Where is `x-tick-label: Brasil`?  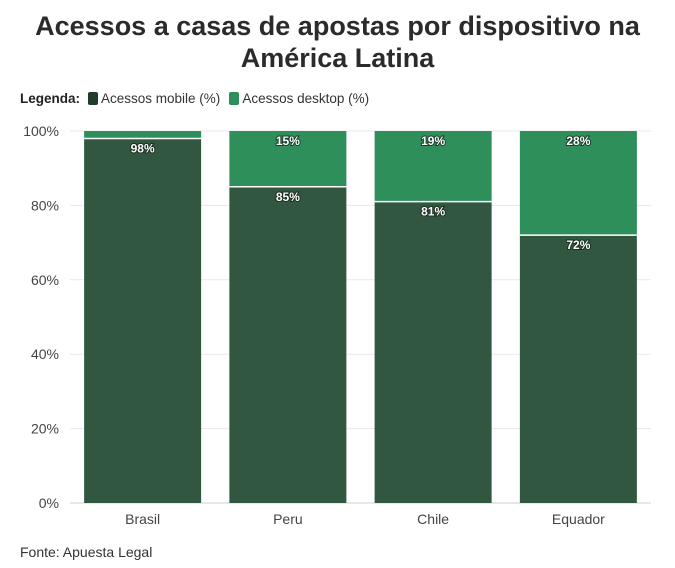
x-tick-label: Brasil is located at coordinates (142, 519).